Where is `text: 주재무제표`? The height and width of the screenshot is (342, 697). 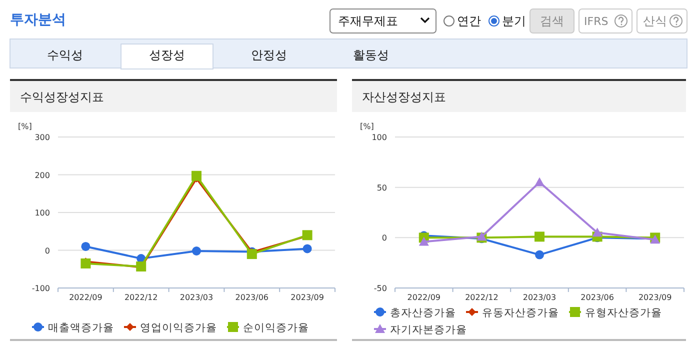 text: 주재무제표 is located at coordinates (368, 21).